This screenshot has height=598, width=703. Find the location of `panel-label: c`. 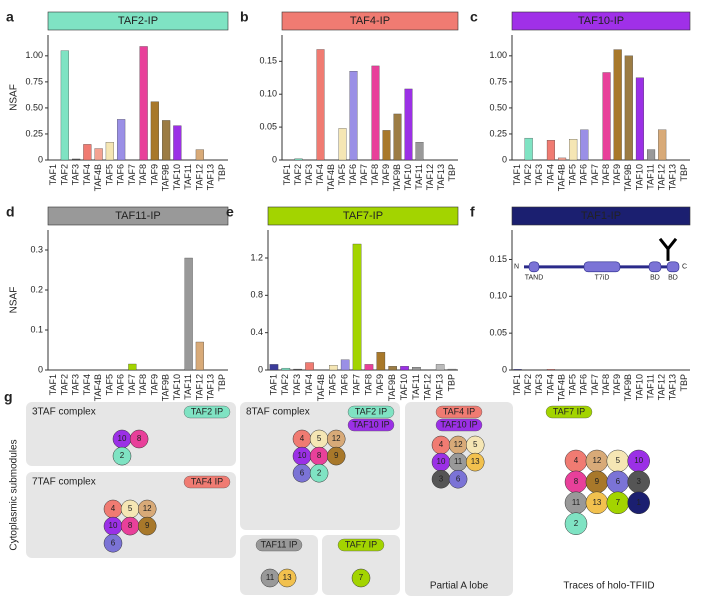

panel-label: c is located at coordinates (474, 17).